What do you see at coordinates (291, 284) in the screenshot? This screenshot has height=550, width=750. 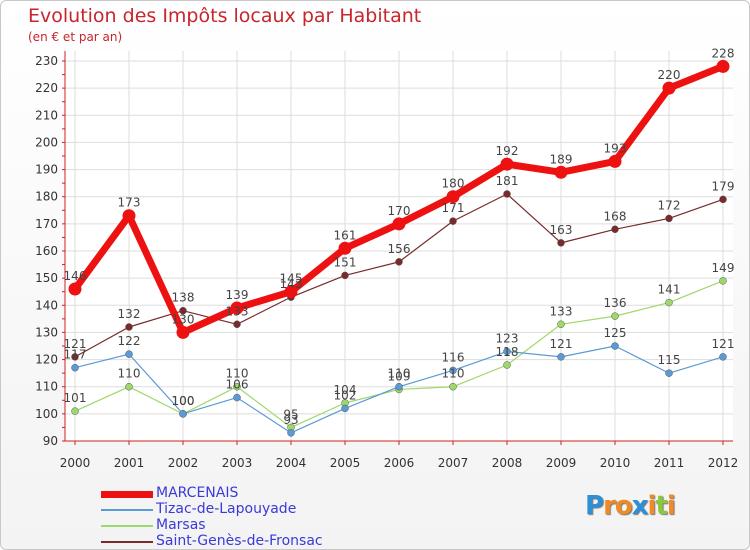 I see `data-label: 143` at bounding box center [291, 284].